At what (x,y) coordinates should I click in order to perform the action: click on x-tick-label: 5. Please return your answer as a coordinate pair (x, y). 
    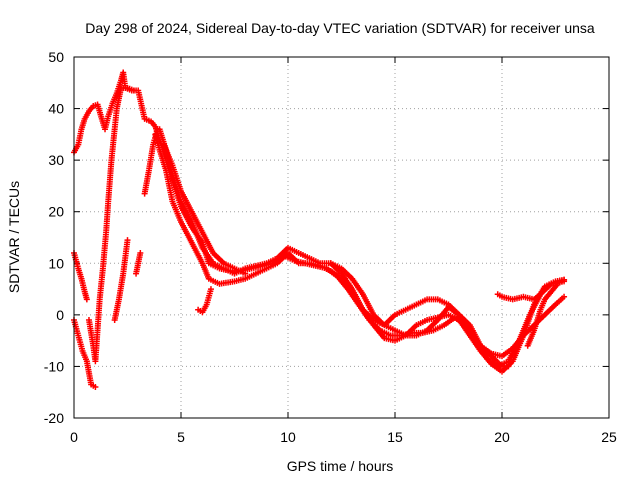
    Looking at the image, I should click on (181, 437).